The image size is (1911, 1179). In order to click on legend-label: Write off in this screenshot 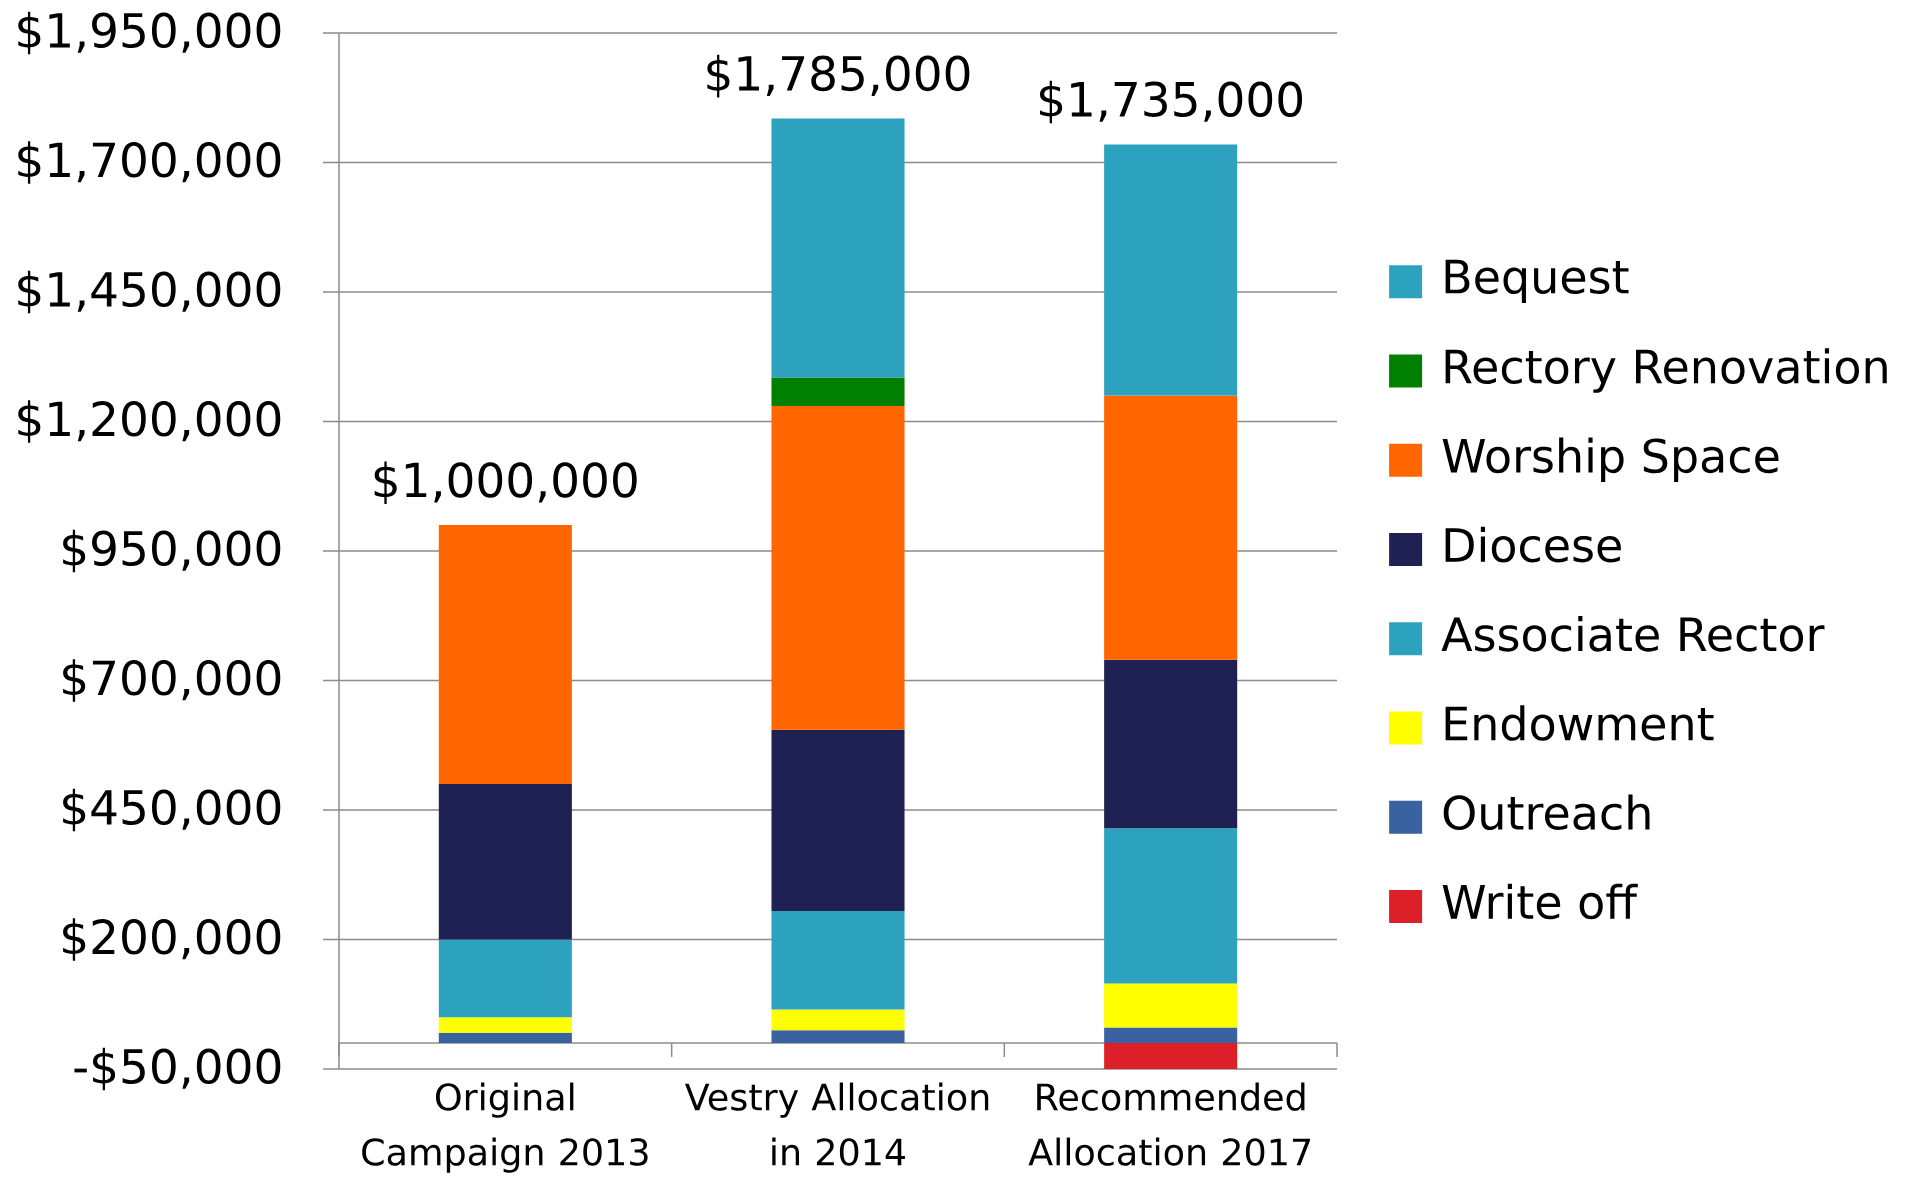, I will do `click(1540, 901)`.